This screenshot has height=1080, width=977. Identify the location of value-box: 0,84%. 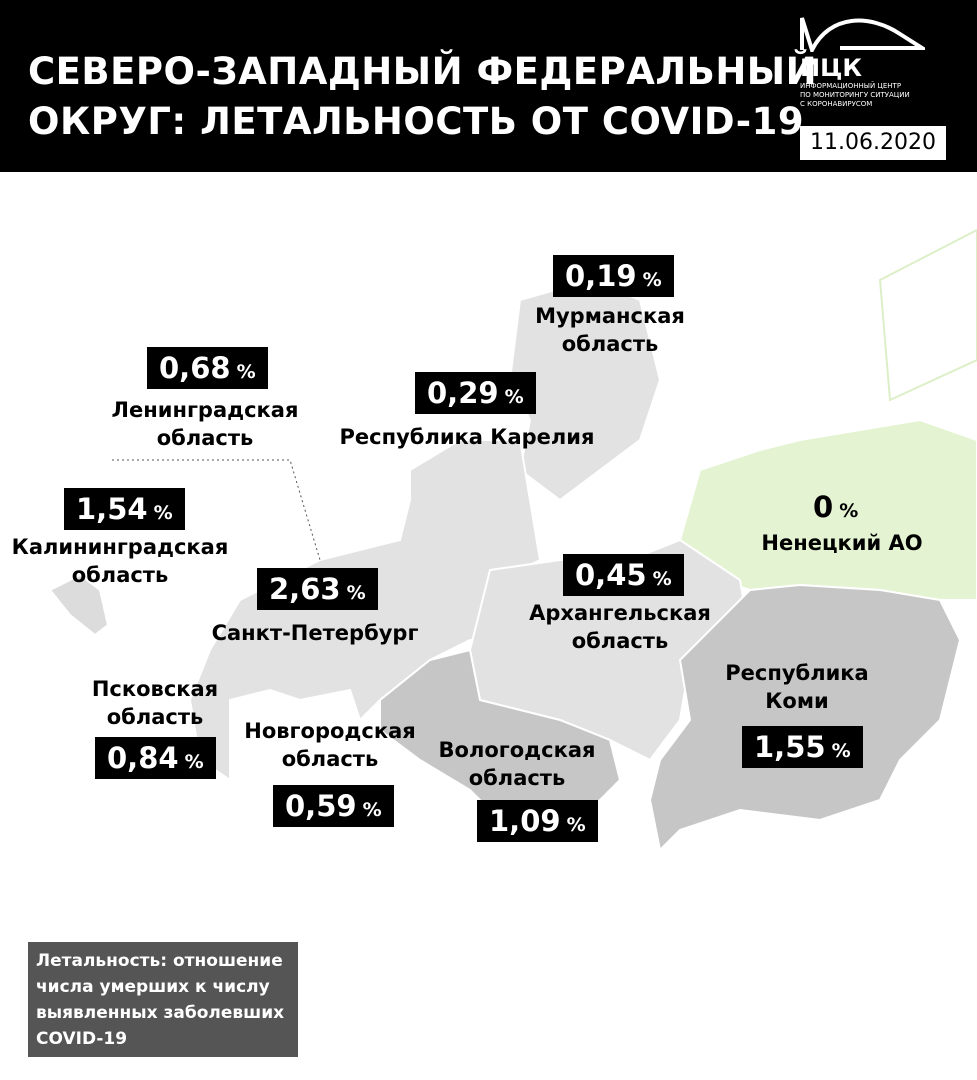
(155, 758).